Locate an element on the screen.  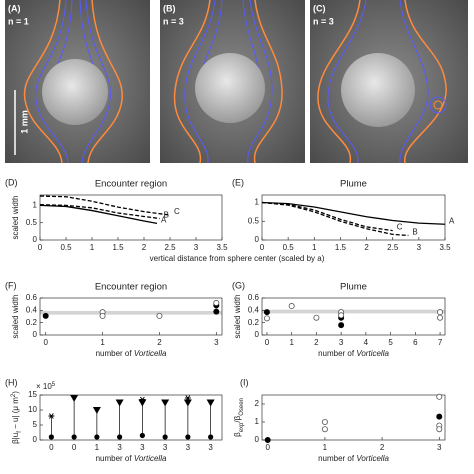
x-tick-label: 7 is located at coordinates (440, 342).